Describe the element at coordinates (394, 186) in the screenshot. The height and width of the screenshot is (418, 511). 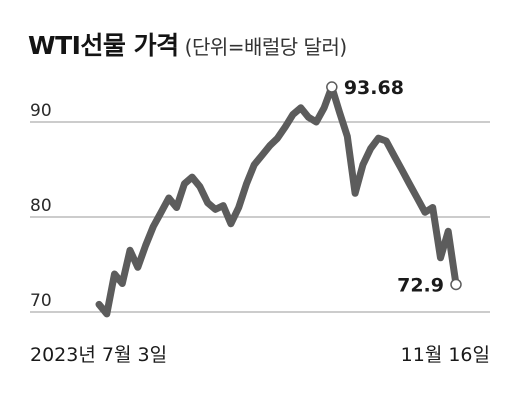
I see `marker-layer` at that location.